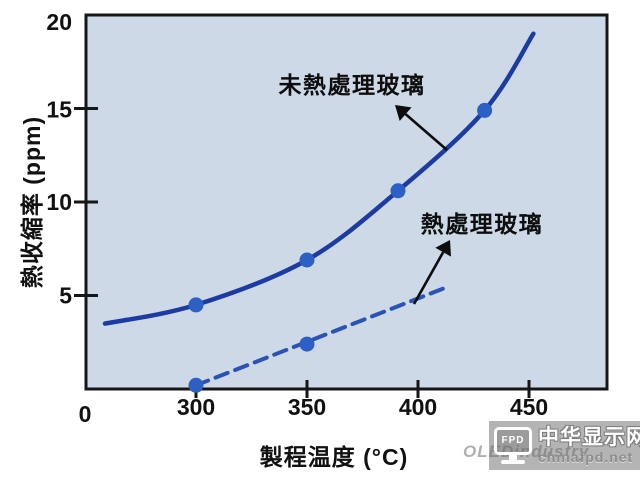  Describe the element at coordinates (85, 414) in the screenshot. I see `origin-tick-label: 0` at that location.